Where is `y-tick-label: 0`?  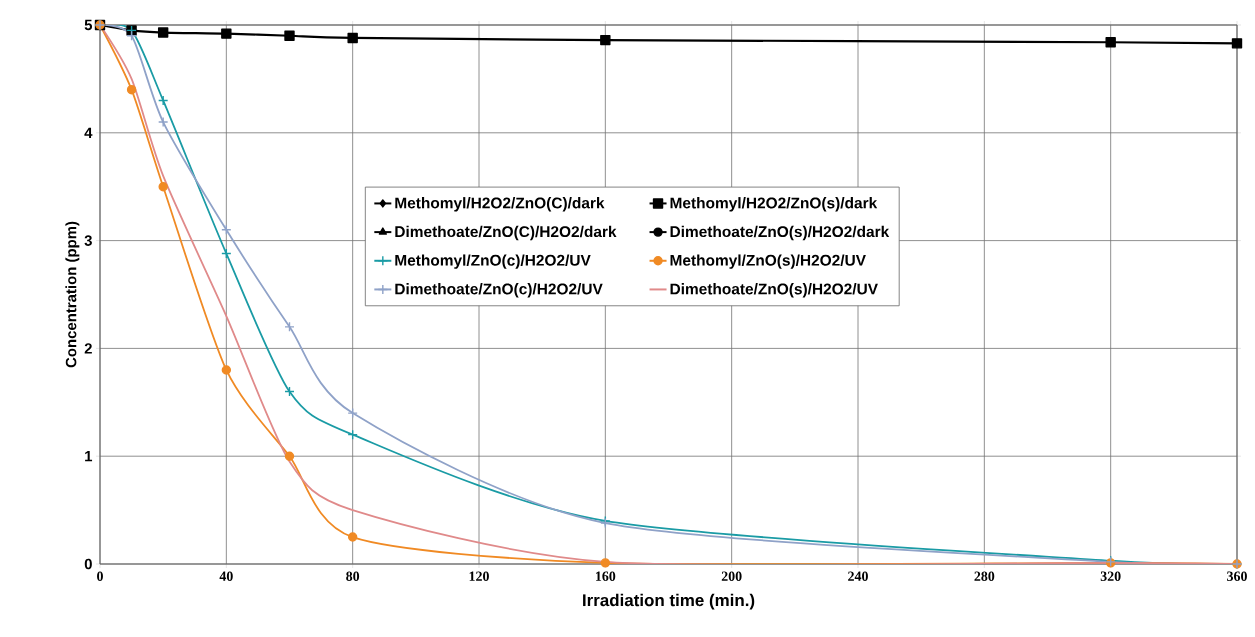 y-tick-label: 0 is located at coordinates (88, 564).